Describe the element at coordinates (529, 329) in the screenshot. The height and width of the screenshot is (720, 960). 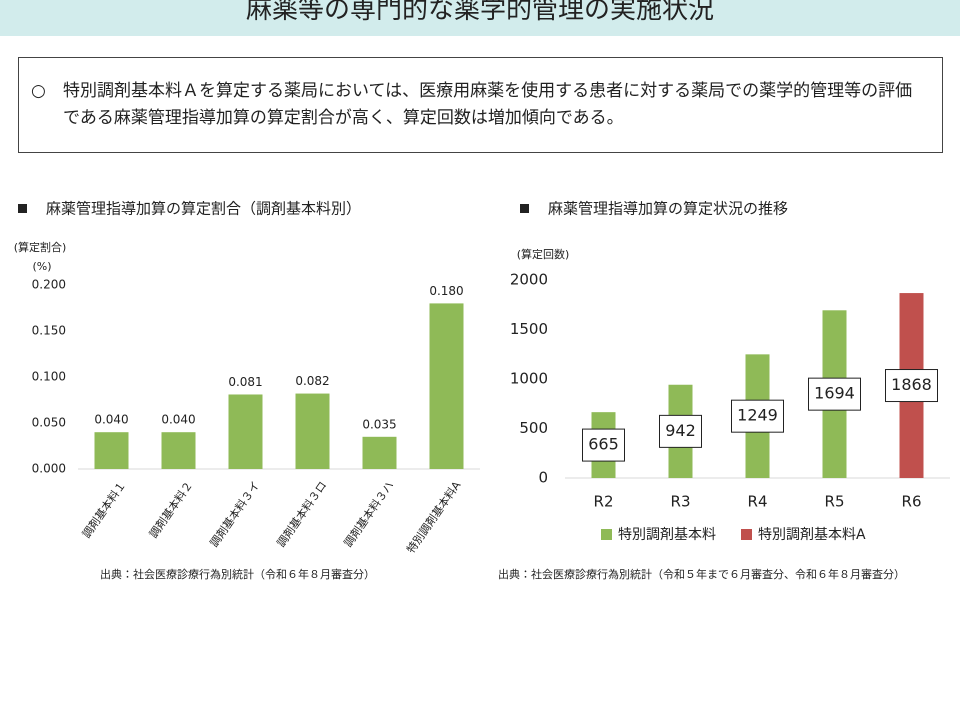
I see `y-tick-label: 1500` at that location.